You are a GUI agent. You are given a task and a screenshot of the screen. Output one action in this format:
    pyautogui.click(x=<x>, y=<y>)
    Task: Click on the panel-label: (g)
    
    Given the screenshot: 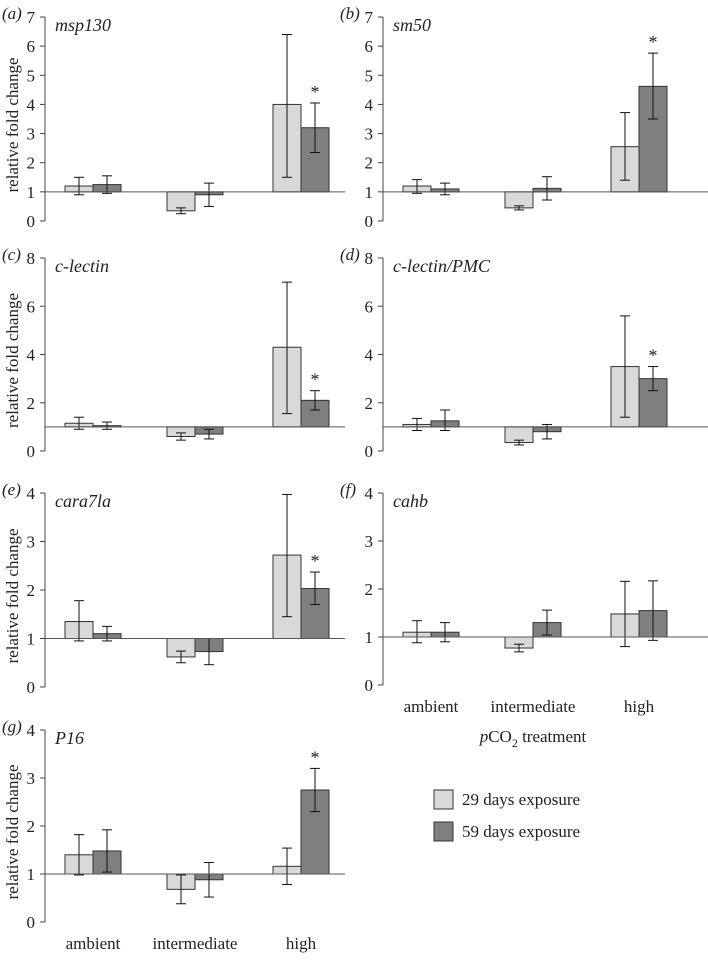 What is the action you would take?
    pyautogui.click(x=12, y=726)
    